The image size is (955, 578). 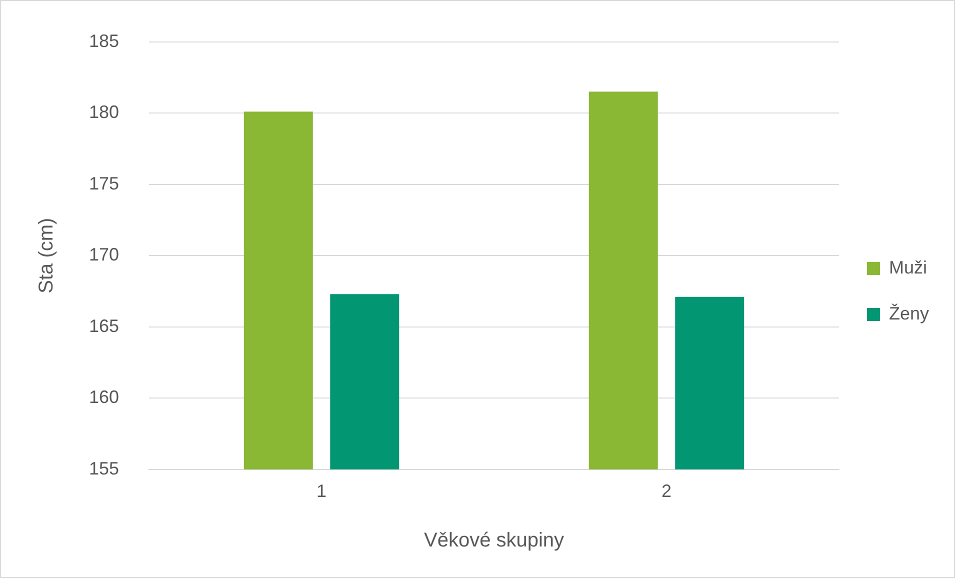 I want to click on y-tick-label: 155, so click(x=104, y=468).